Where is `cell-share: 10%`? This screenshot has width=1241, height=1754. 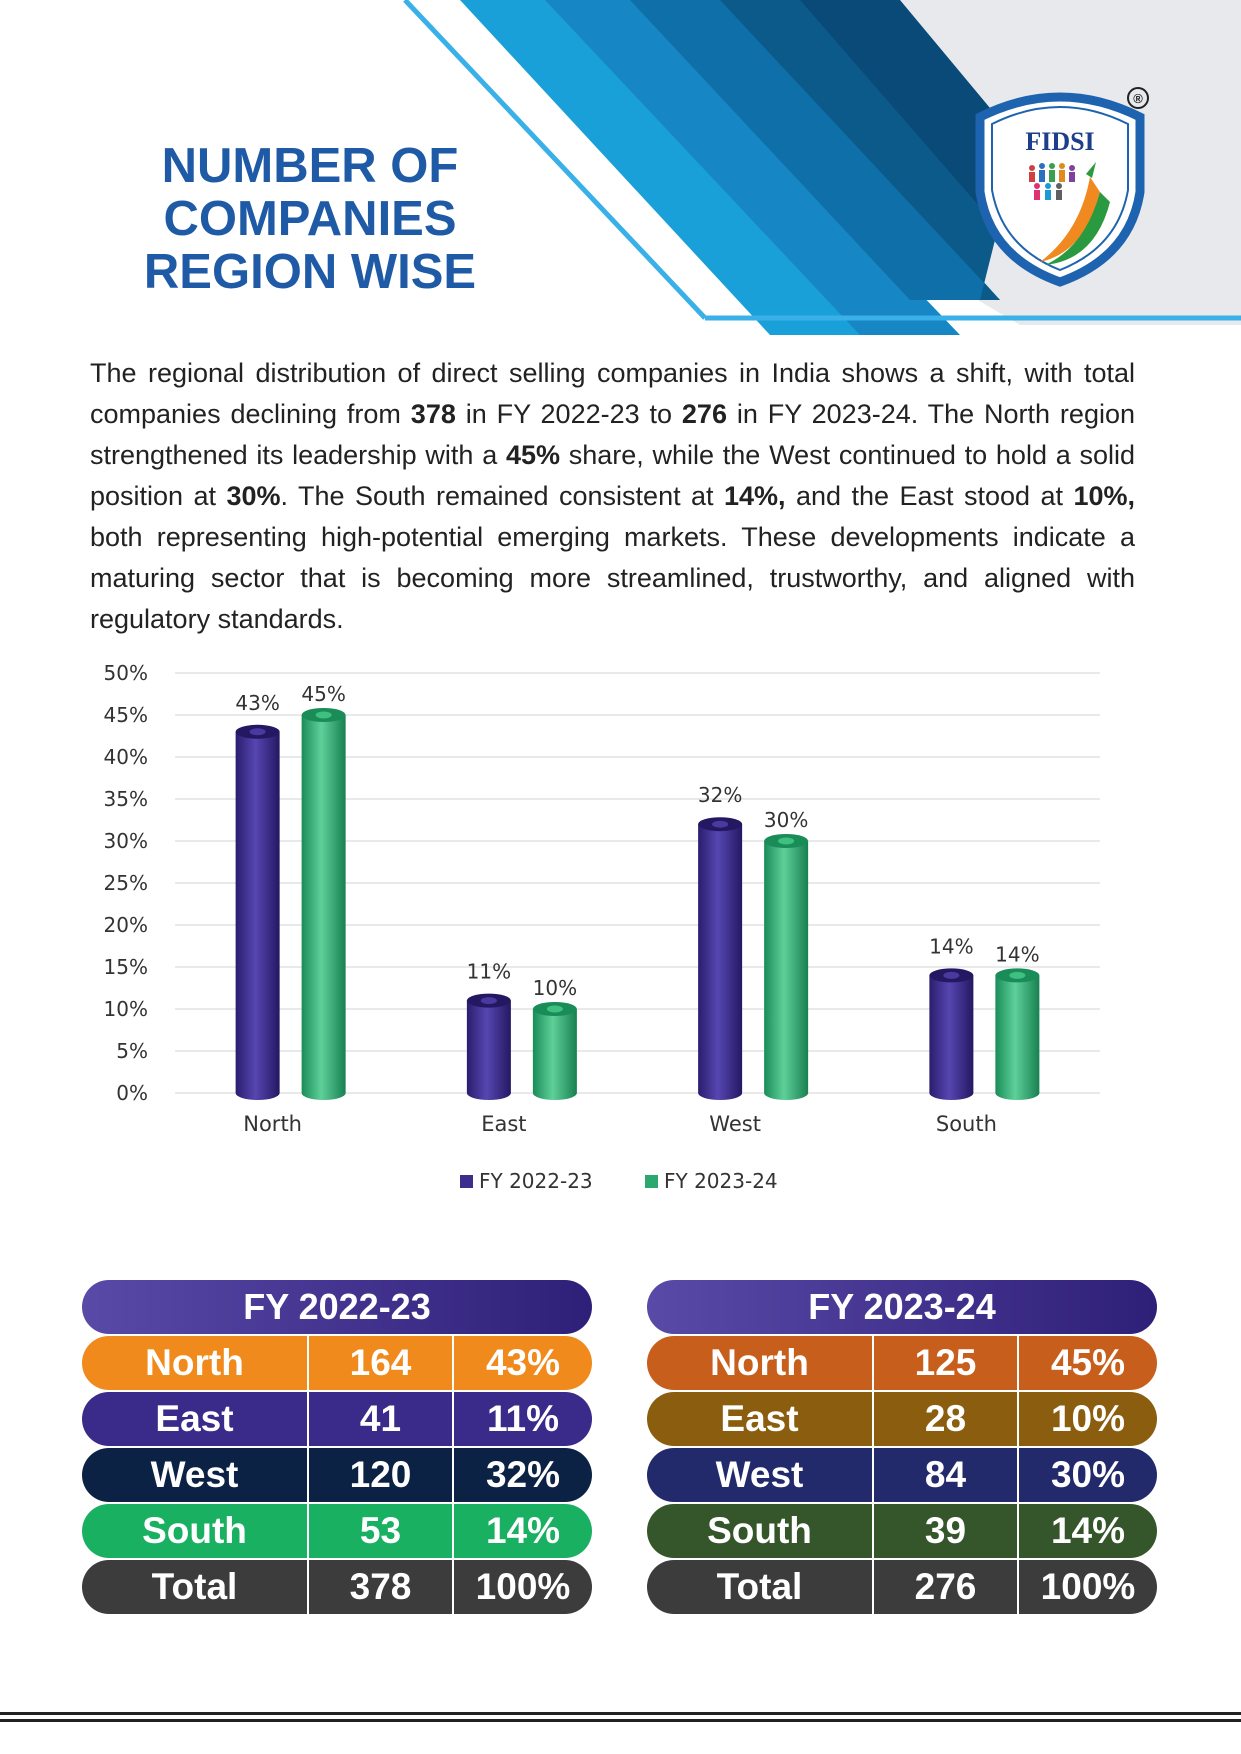
cell-share: 10% is located at coordinates (1088, 1418).